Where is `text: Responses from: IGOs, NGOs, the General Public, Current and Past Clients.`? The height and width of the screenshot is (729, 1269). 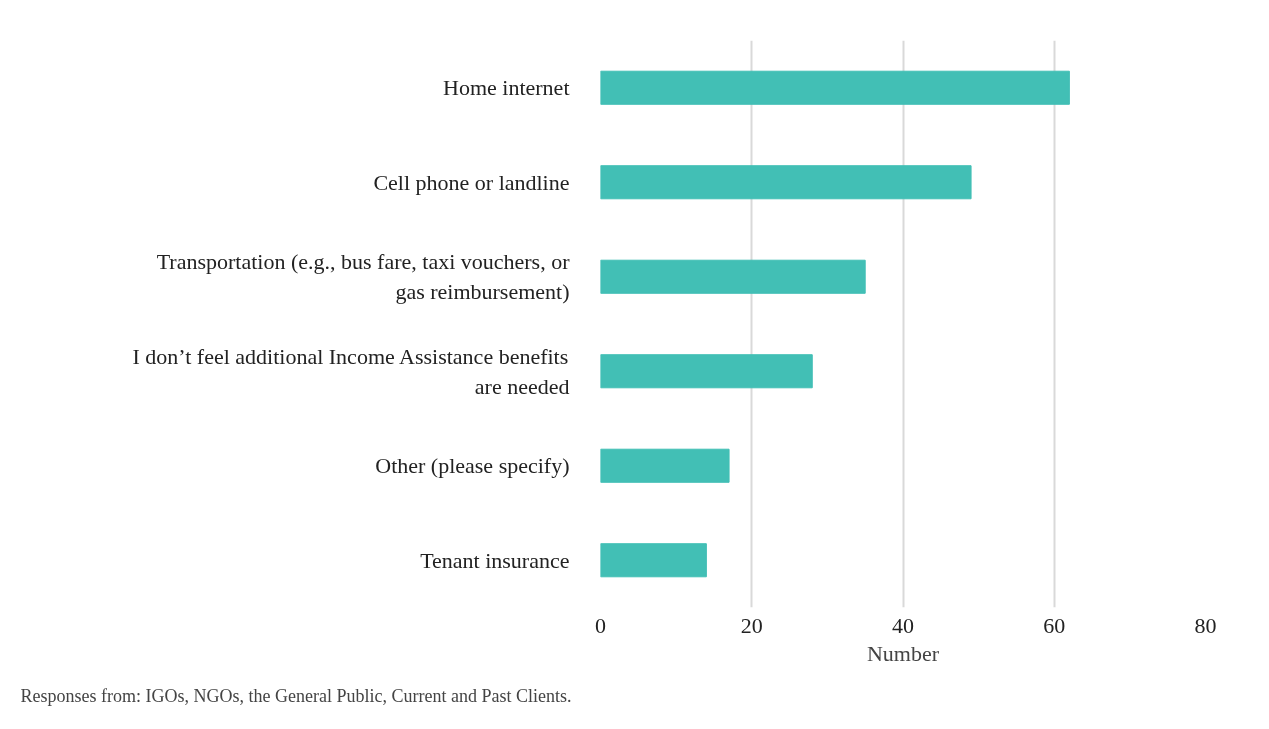
text: Responses from: IGOs, NGOs, the General Public, Current and Past Clients. is located at coordinates (296, 695).